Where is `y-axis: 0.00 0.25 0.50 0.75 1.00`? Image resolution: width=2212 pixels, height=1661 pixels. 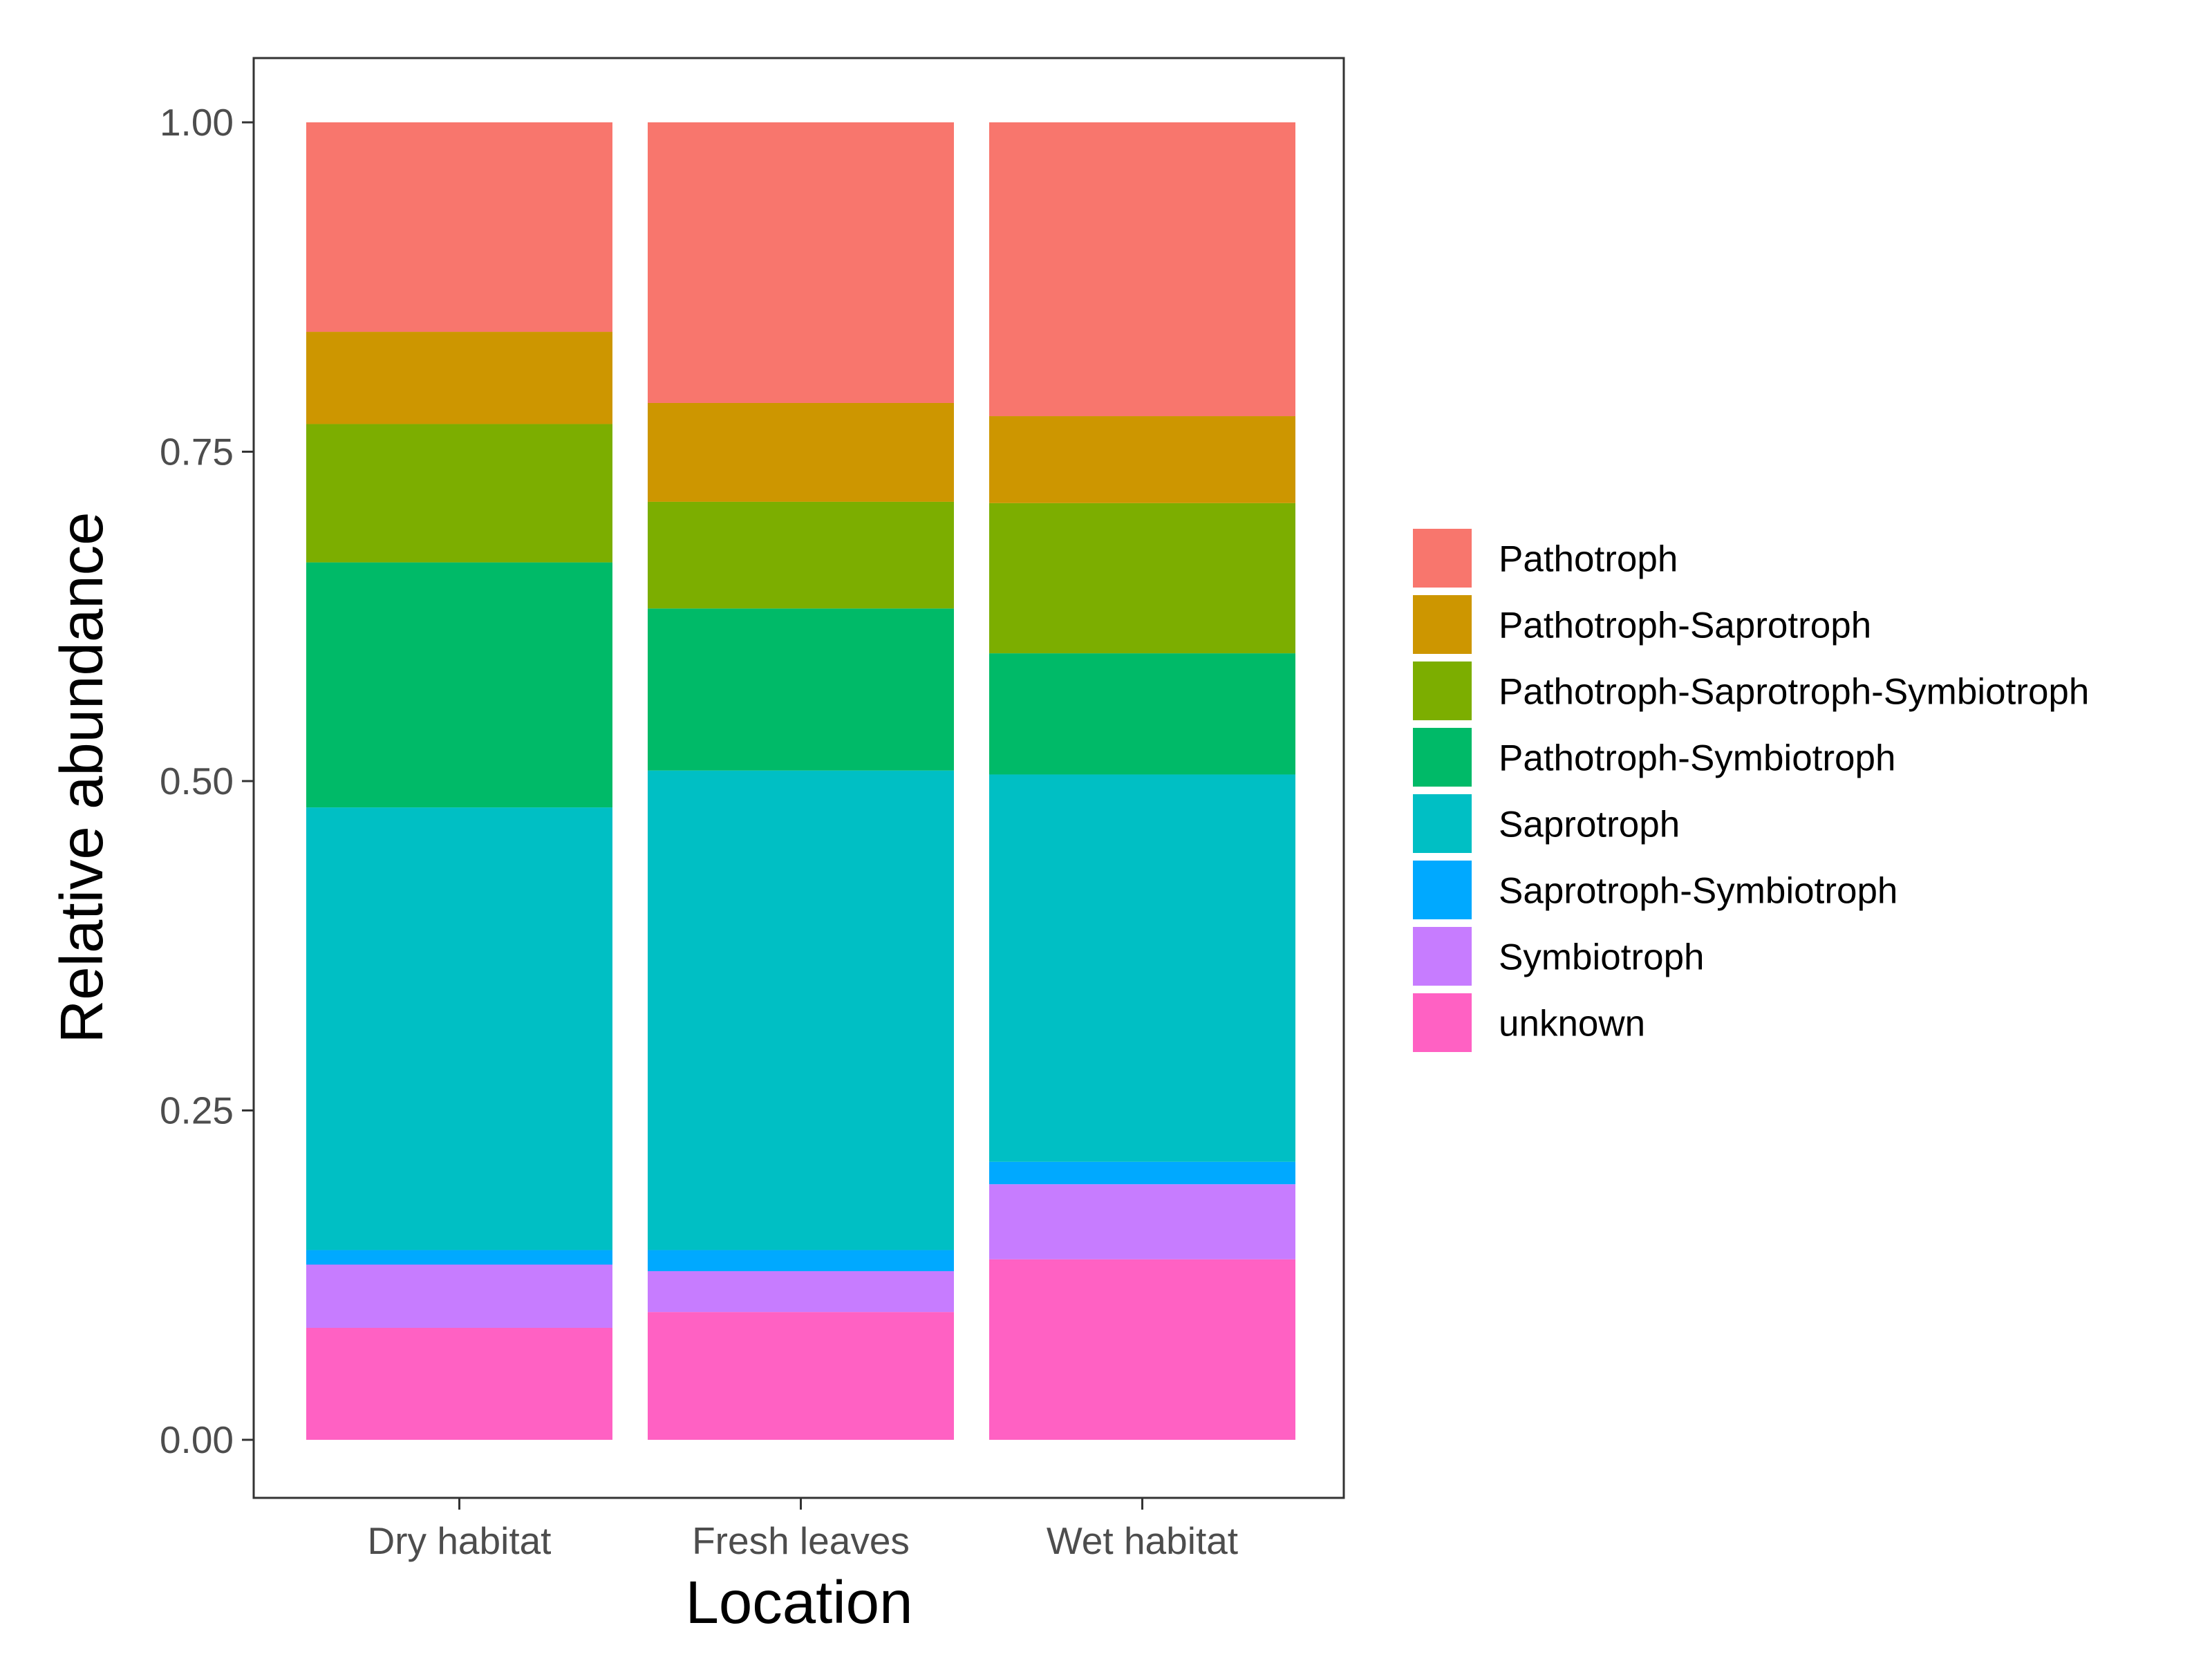
y-axis: 0.00 0.25 0.50 0.75 1.00 is located at coordinates (207, 781).